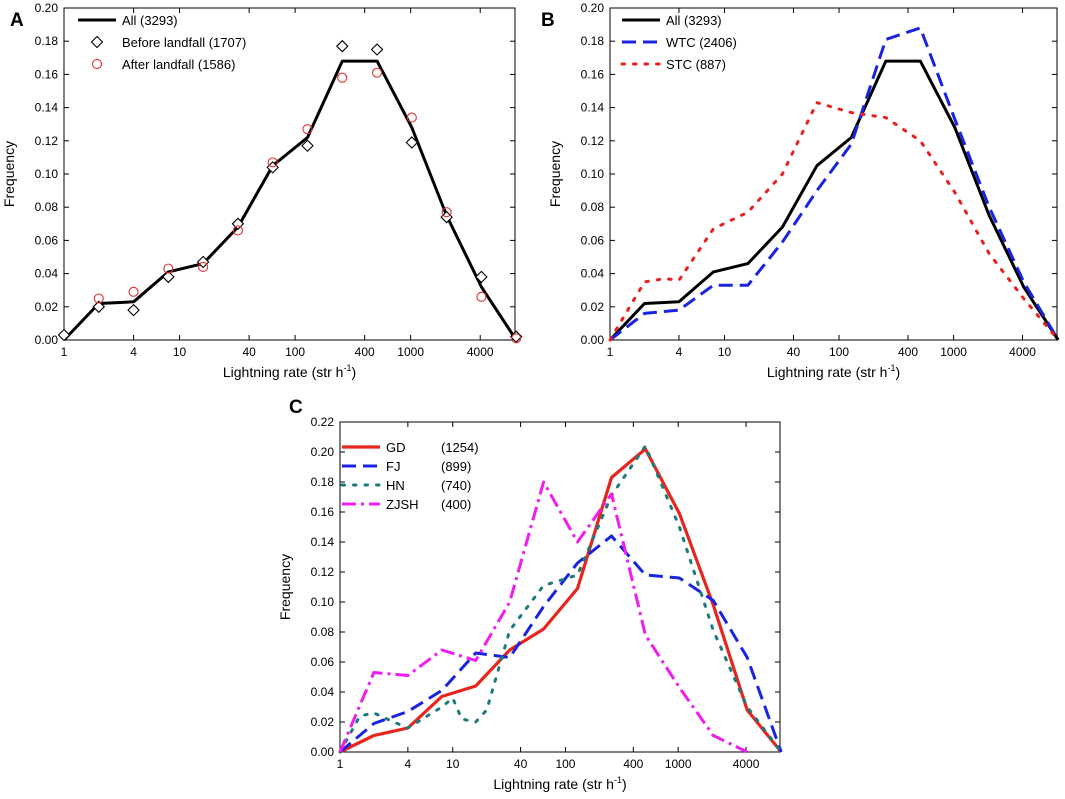  Describe the element at coordinates (97, 64) in the screenshot. I see `legend-circle-marker` at that location.